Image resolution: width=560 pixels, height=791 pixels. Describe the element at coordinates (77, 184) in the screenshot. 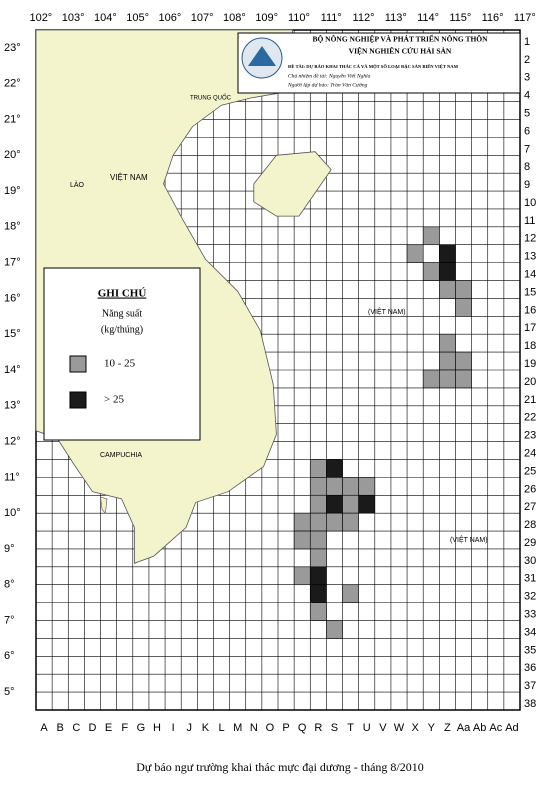

I see `place-label: LÀO` at that location.